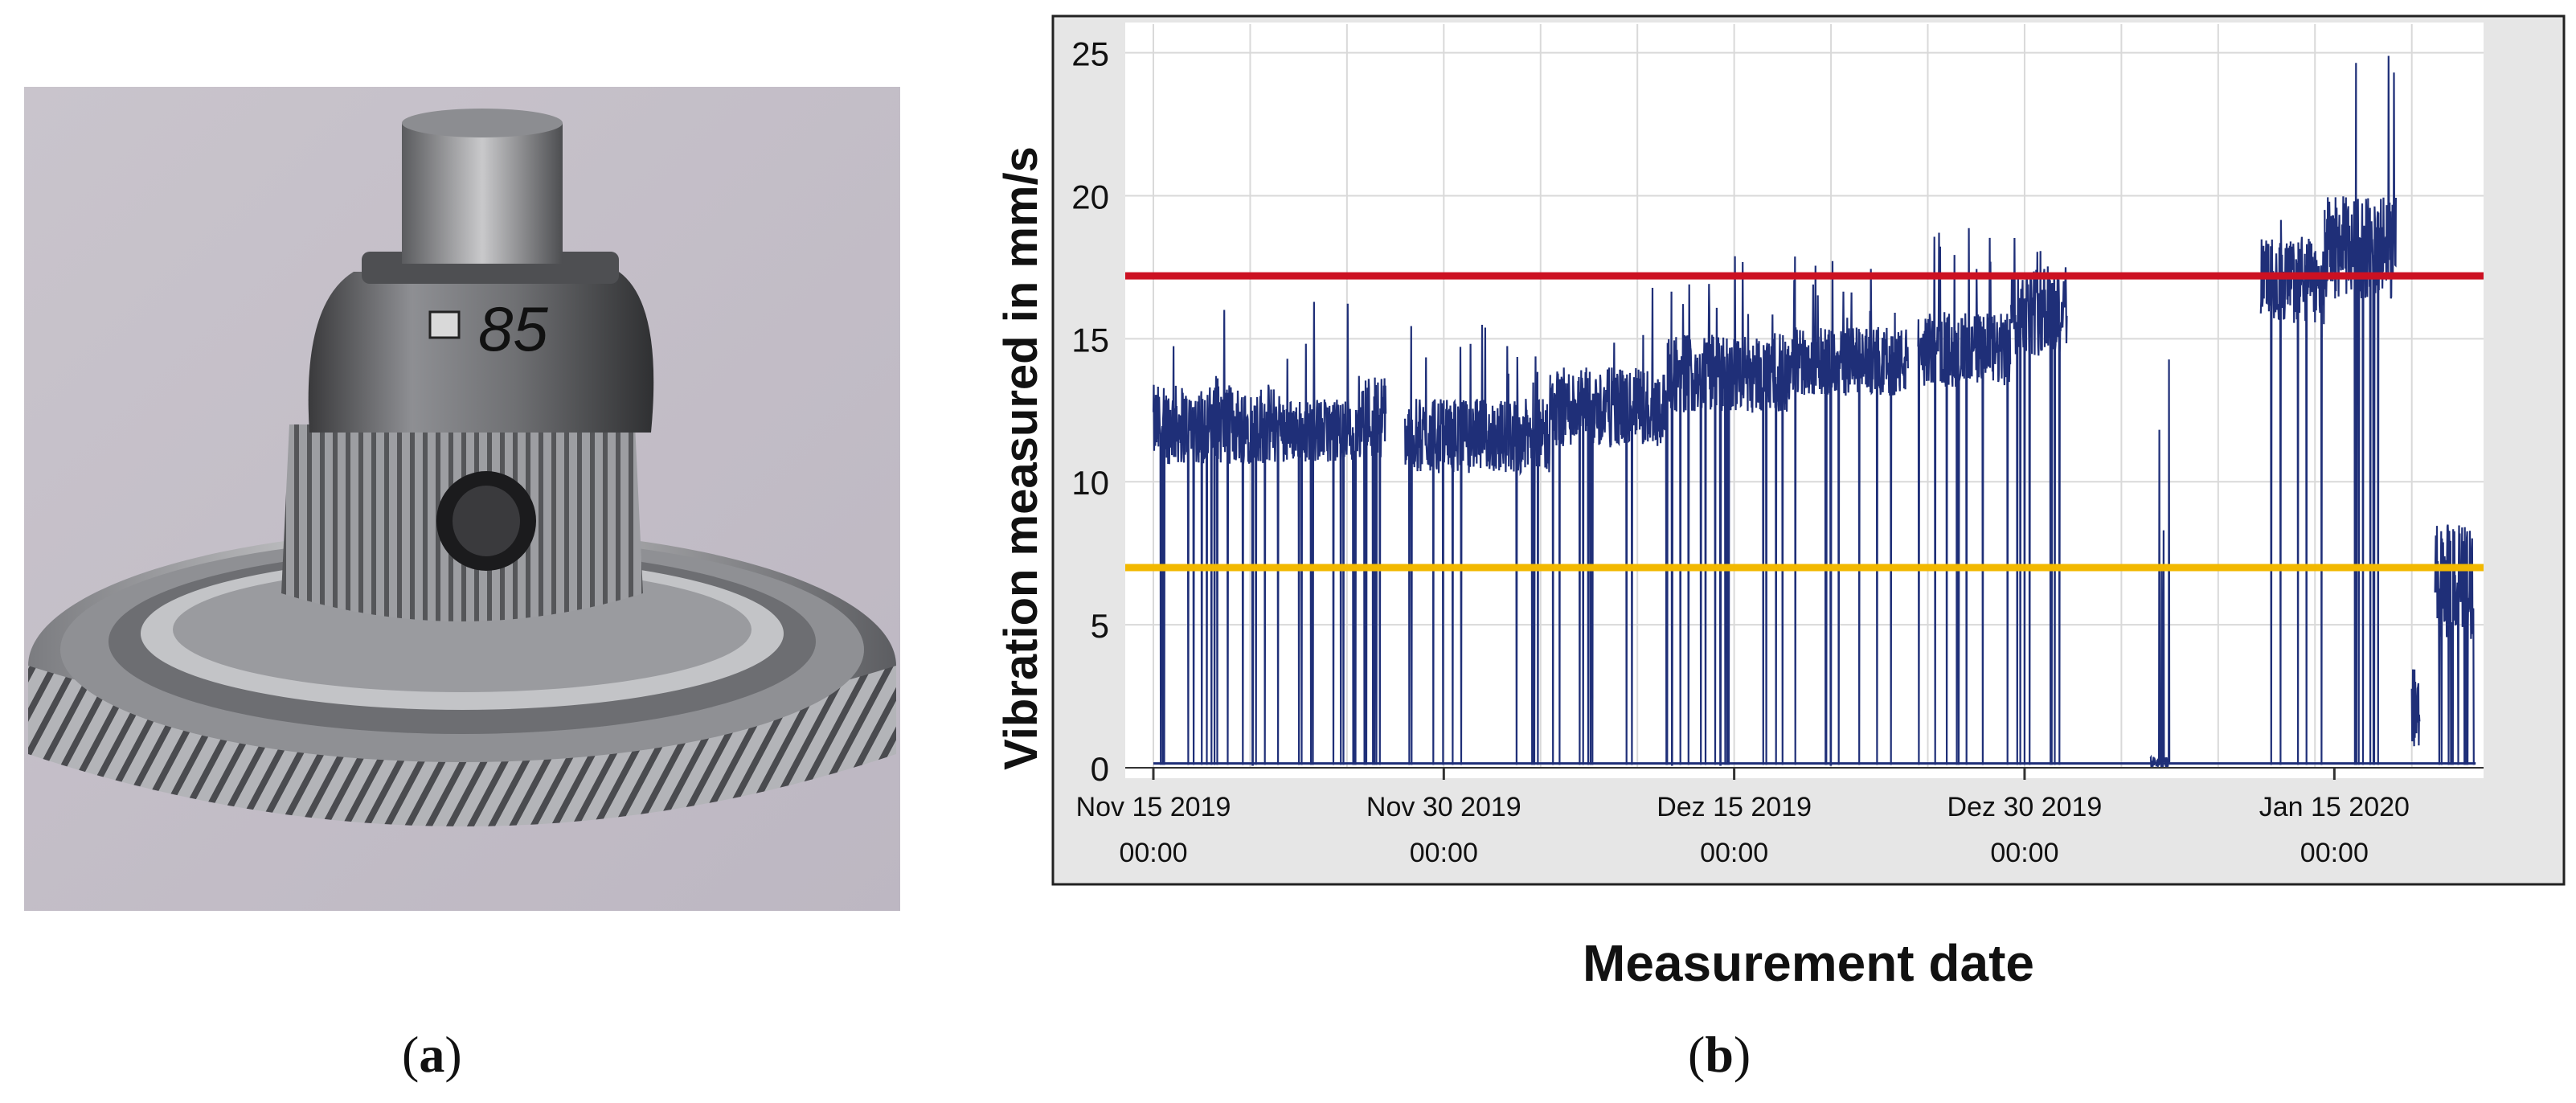  What do you see at coordinates (1090, 196) in the screenshot?
I see `y-tick-label: 20` at bounding box center [1090, 196].